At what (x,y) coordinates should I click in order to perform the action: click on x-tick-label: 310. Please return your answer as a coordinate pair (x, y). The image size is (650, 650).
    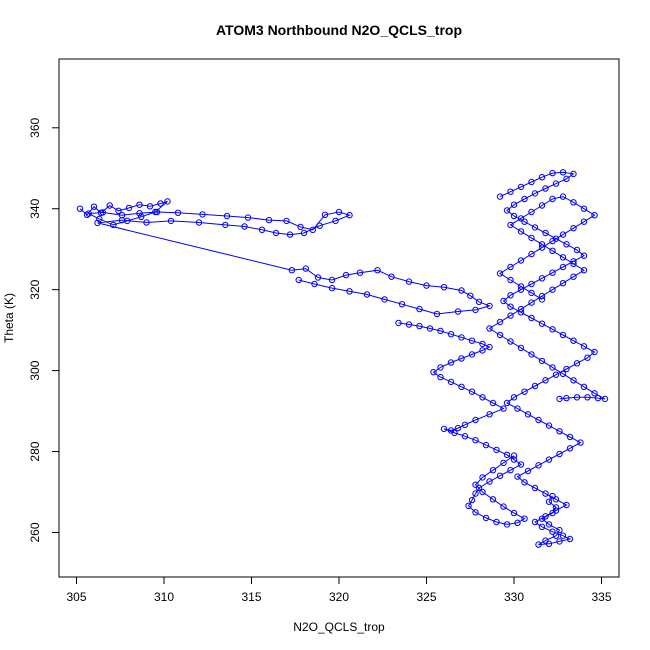
    Looking at the image, I should click on (164, 597).